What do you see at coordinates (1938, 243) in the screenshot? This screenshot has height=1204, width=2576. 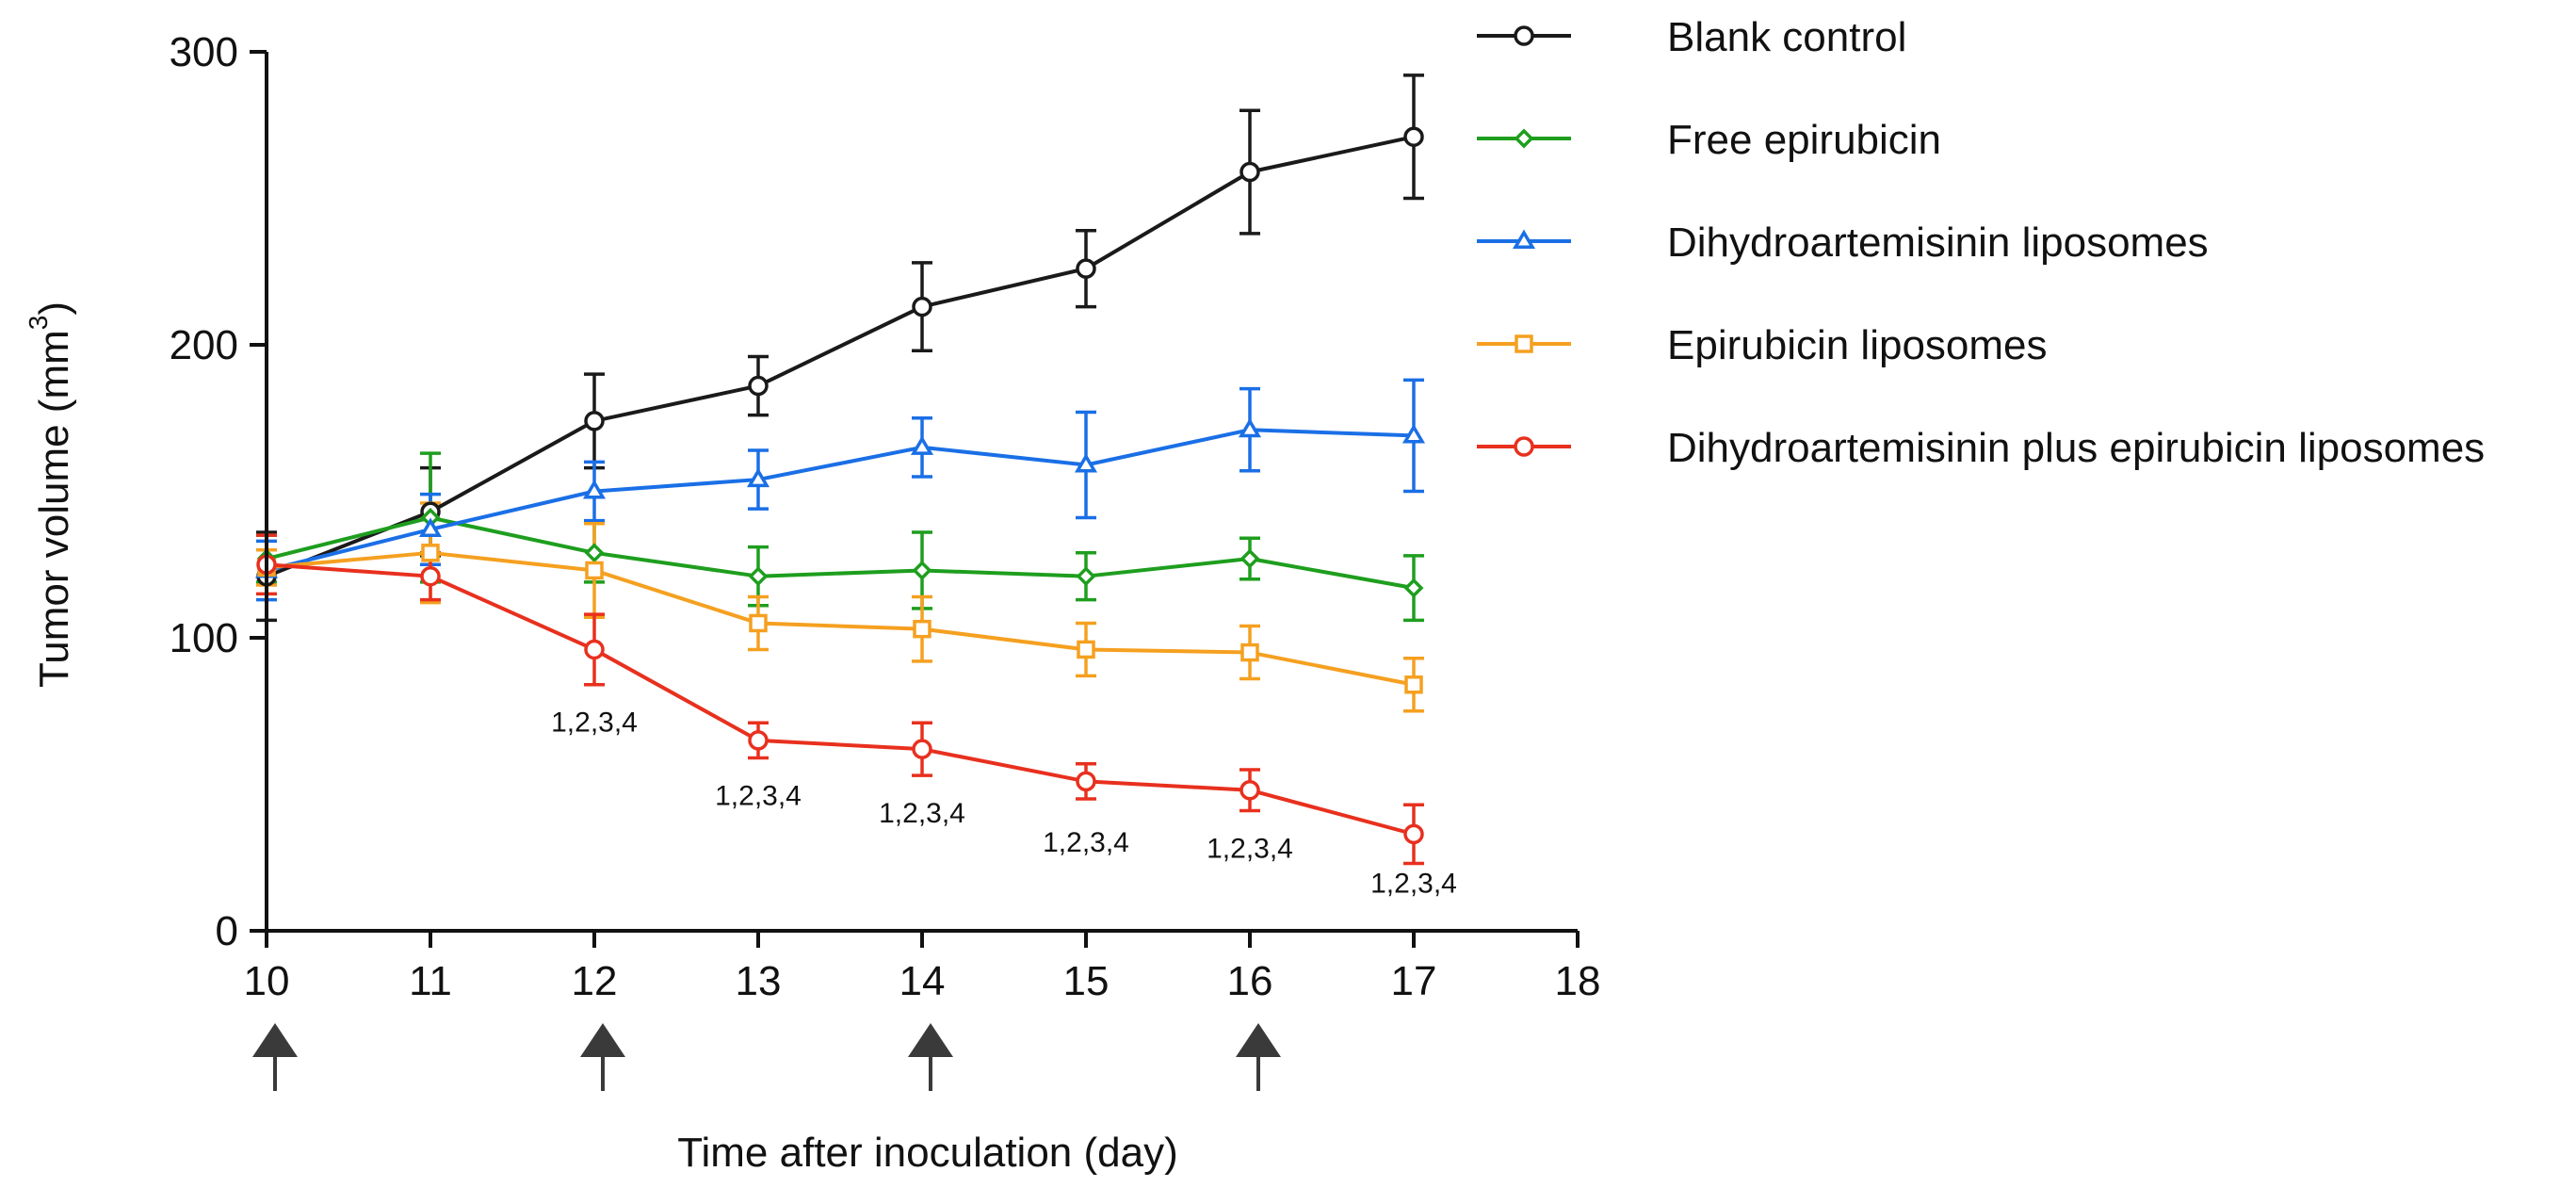 I see `legend-label: Dihydroartemisinin liposomes` at bounding box center [1938, 243].